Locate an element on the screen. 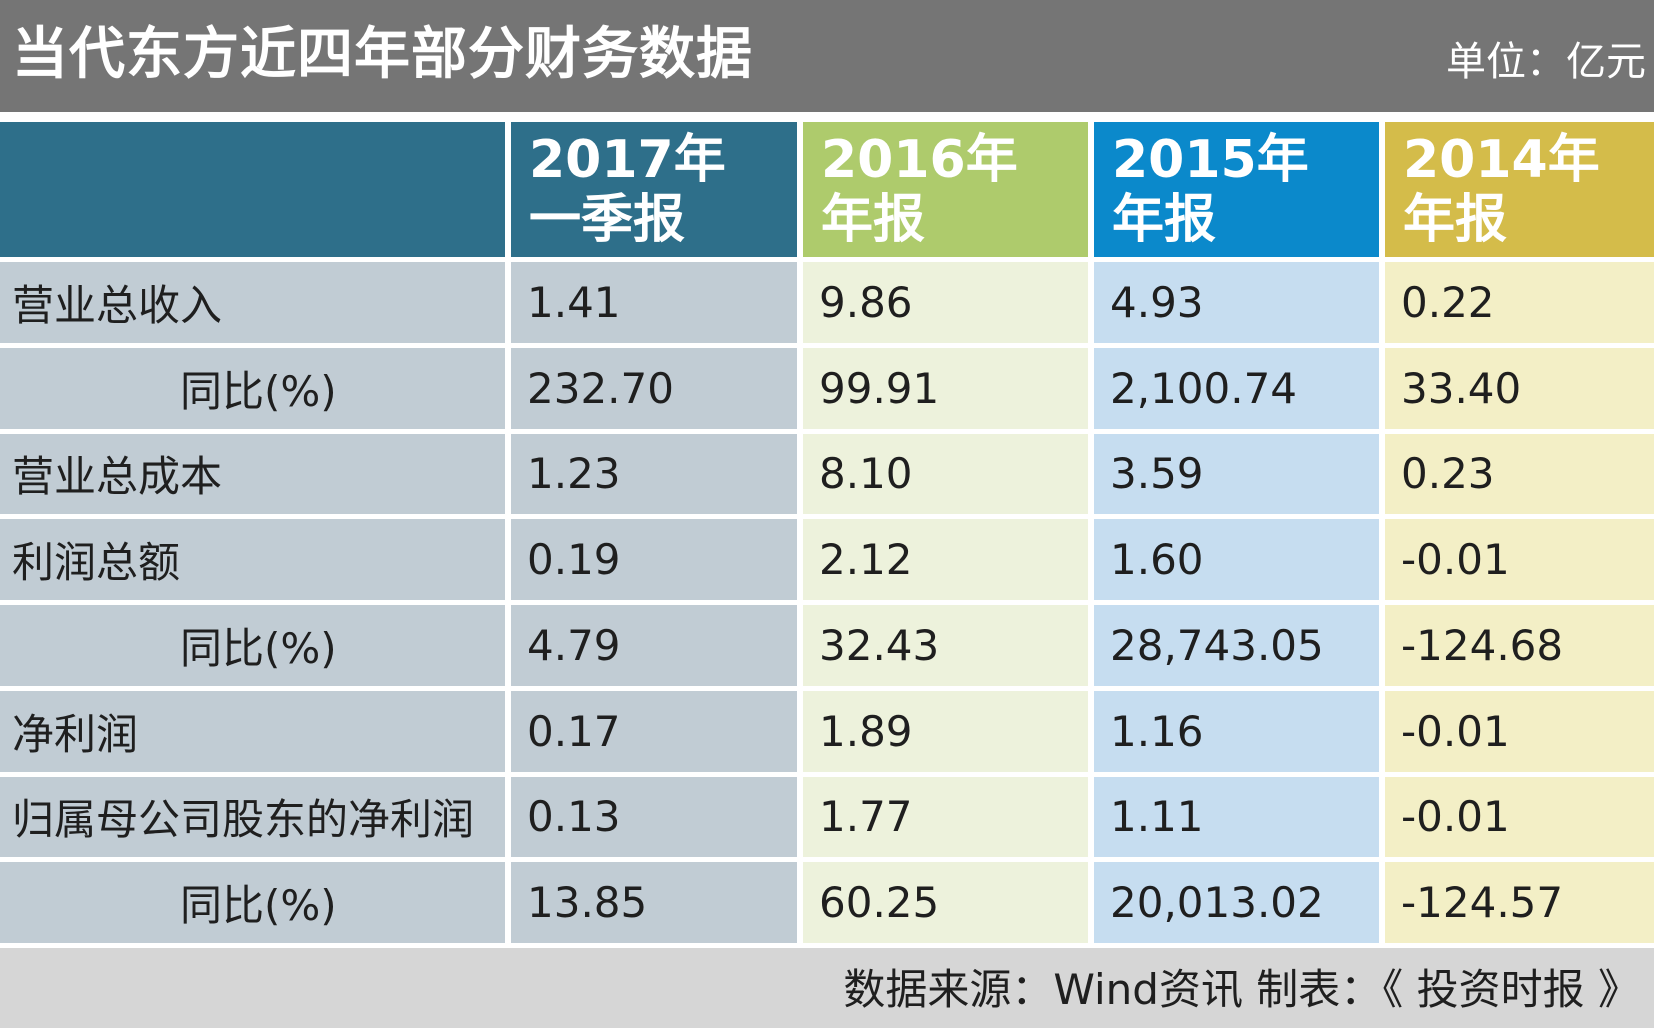  table-cell: 33.40 is located at coordinates (1519, 390).